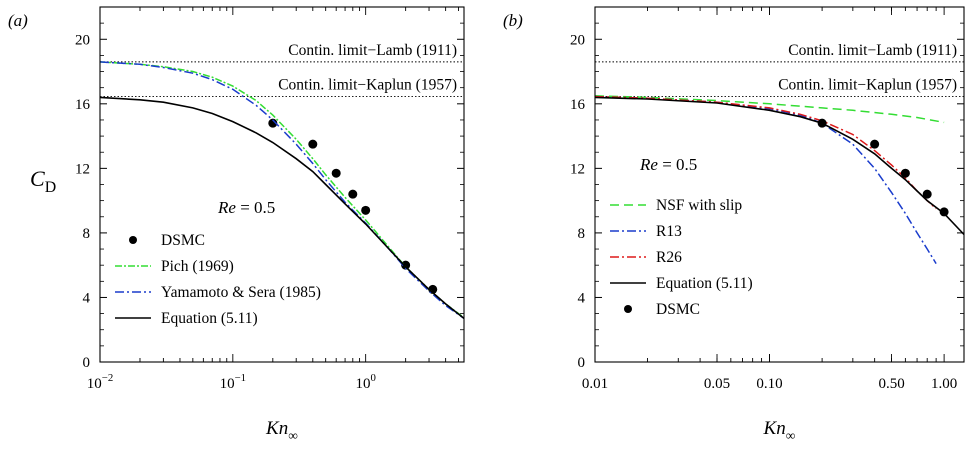 This screenshot has height=449, width=971. Describe the element at coordinates (717, 384) in the screenshot. I see `x-tick-label: 0.05` at that location.